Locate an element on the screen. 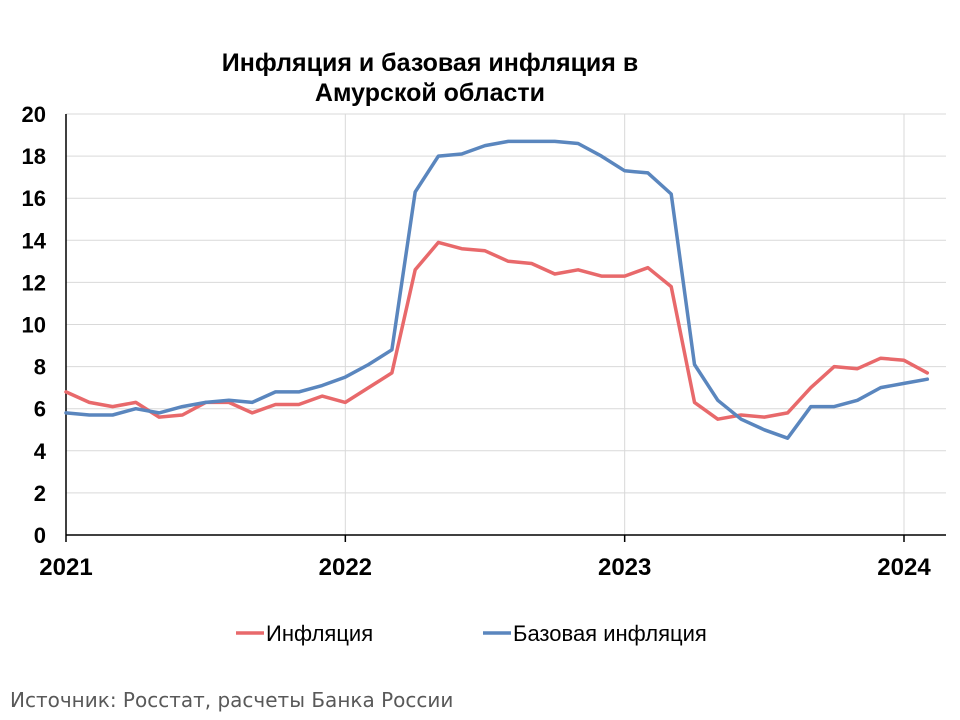 The image size is (960, 720). y-tick-label: 6 is located at coordinates (40, 409).